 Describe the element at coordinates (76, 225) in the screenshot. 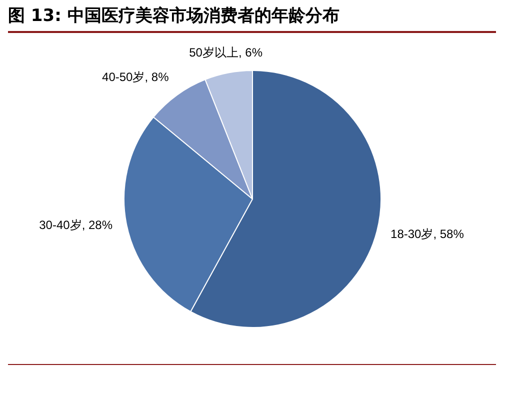

I see `slice-label: 30-40岁, 28%` at that location.